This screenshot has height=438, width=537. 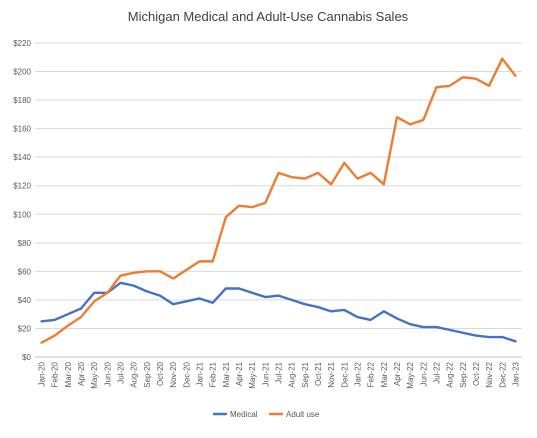 What do you see at coordinates (244, 414) in the screenshot?
I see `legend-label: Medical` at bounding box center [244, 414].